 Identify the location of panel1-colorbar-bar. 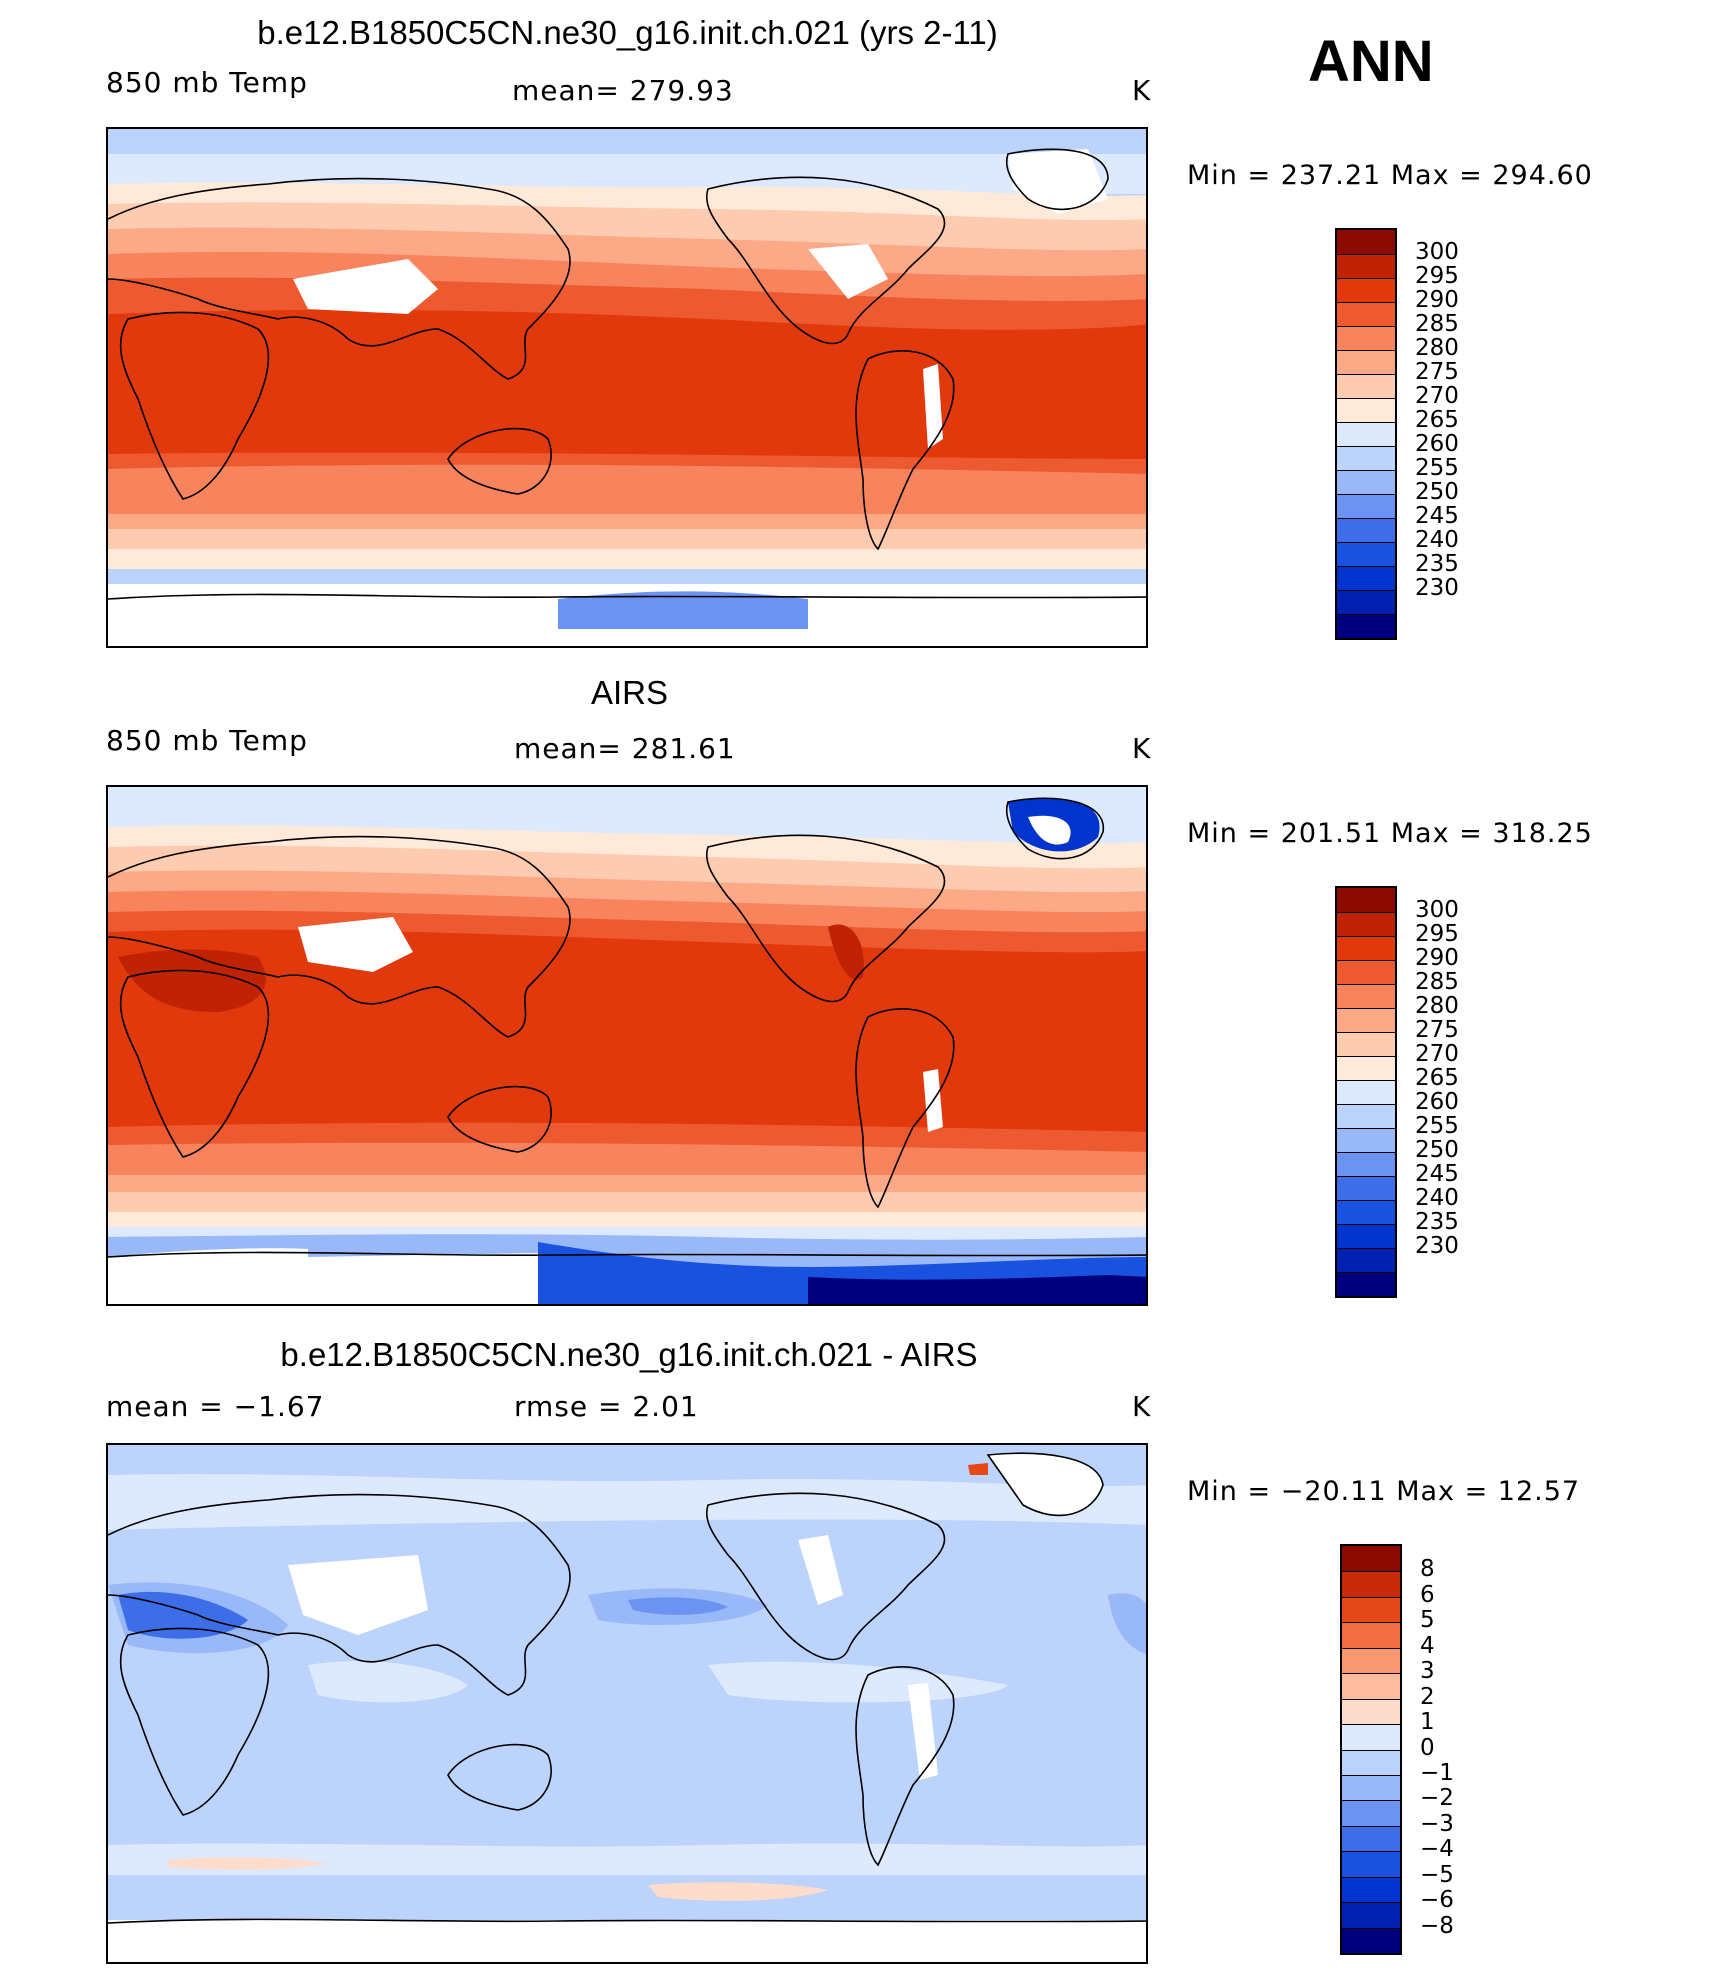
(1366, 434).